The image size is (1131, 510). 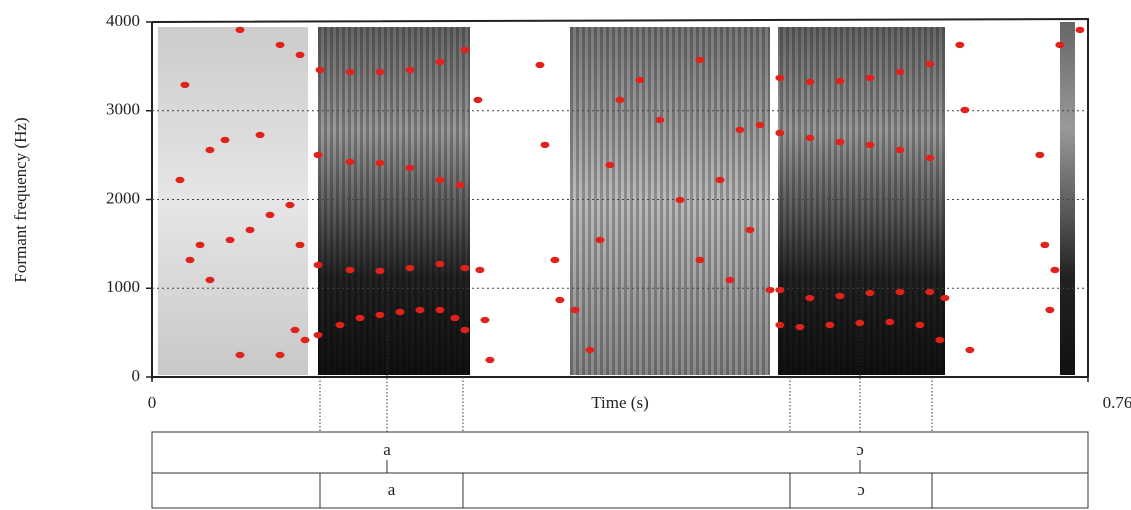 What do you see at coordinates (123, 197) in the screenshot?
I see `y-tick-label: 2000` at bounding box center [123, 197].